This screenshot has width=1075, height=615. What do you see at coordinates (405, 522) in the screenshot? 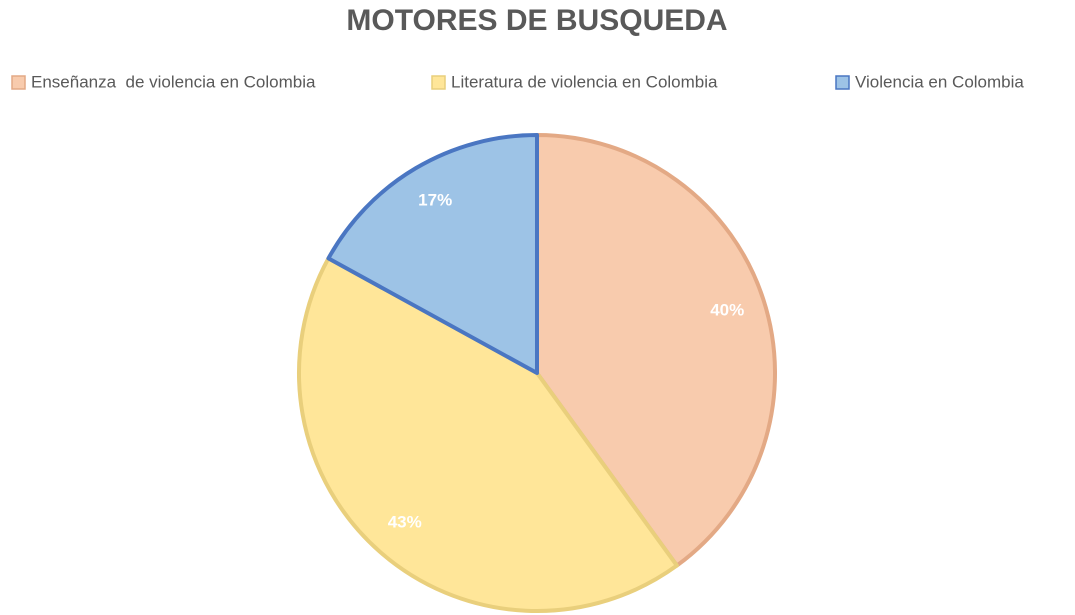
I see `data-label: 43%` at bounding box center [405, 522].